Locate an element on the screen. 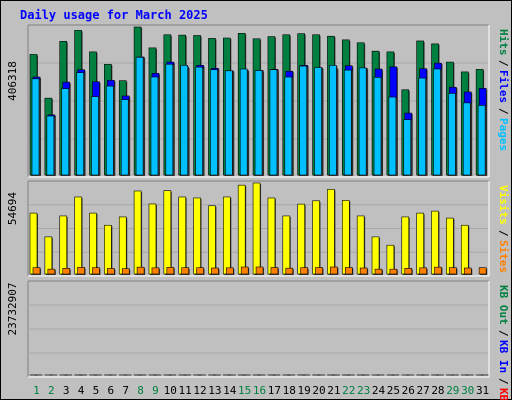 This screenshot has height=400, width=512. x-tick-label: 9 is located at coordinates (155, 390).